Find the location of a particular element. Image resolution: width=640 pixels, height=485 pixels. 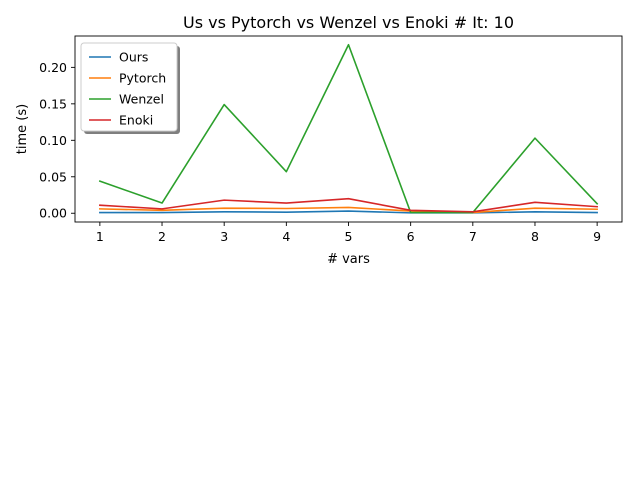

y-tick-label: 0.15 is located at coordinates (53, 103).